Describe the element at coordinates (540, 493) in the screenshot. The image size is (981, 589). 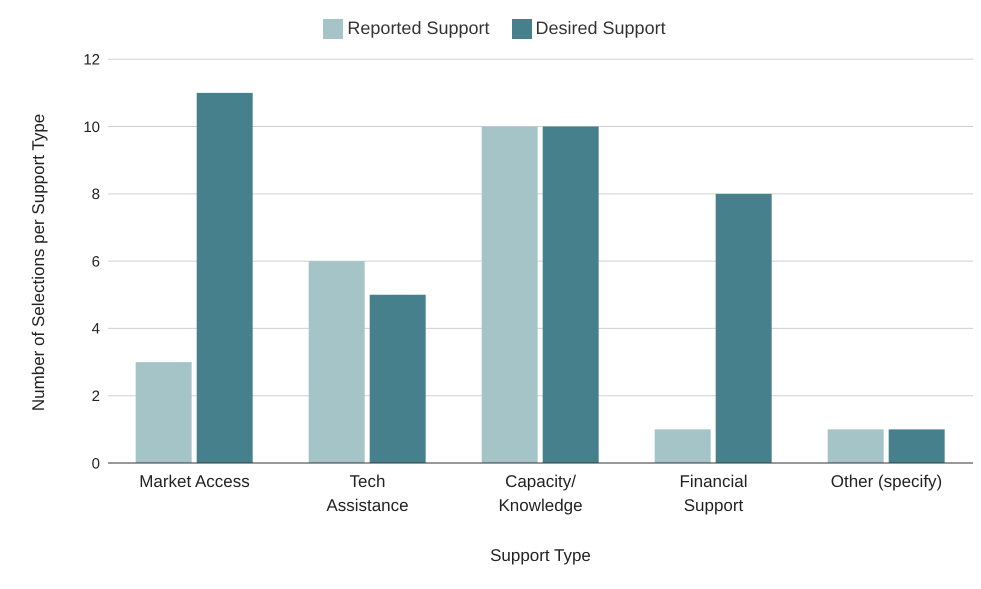
I see `x-tick-label: Capacity/ Knowledge` at that location.